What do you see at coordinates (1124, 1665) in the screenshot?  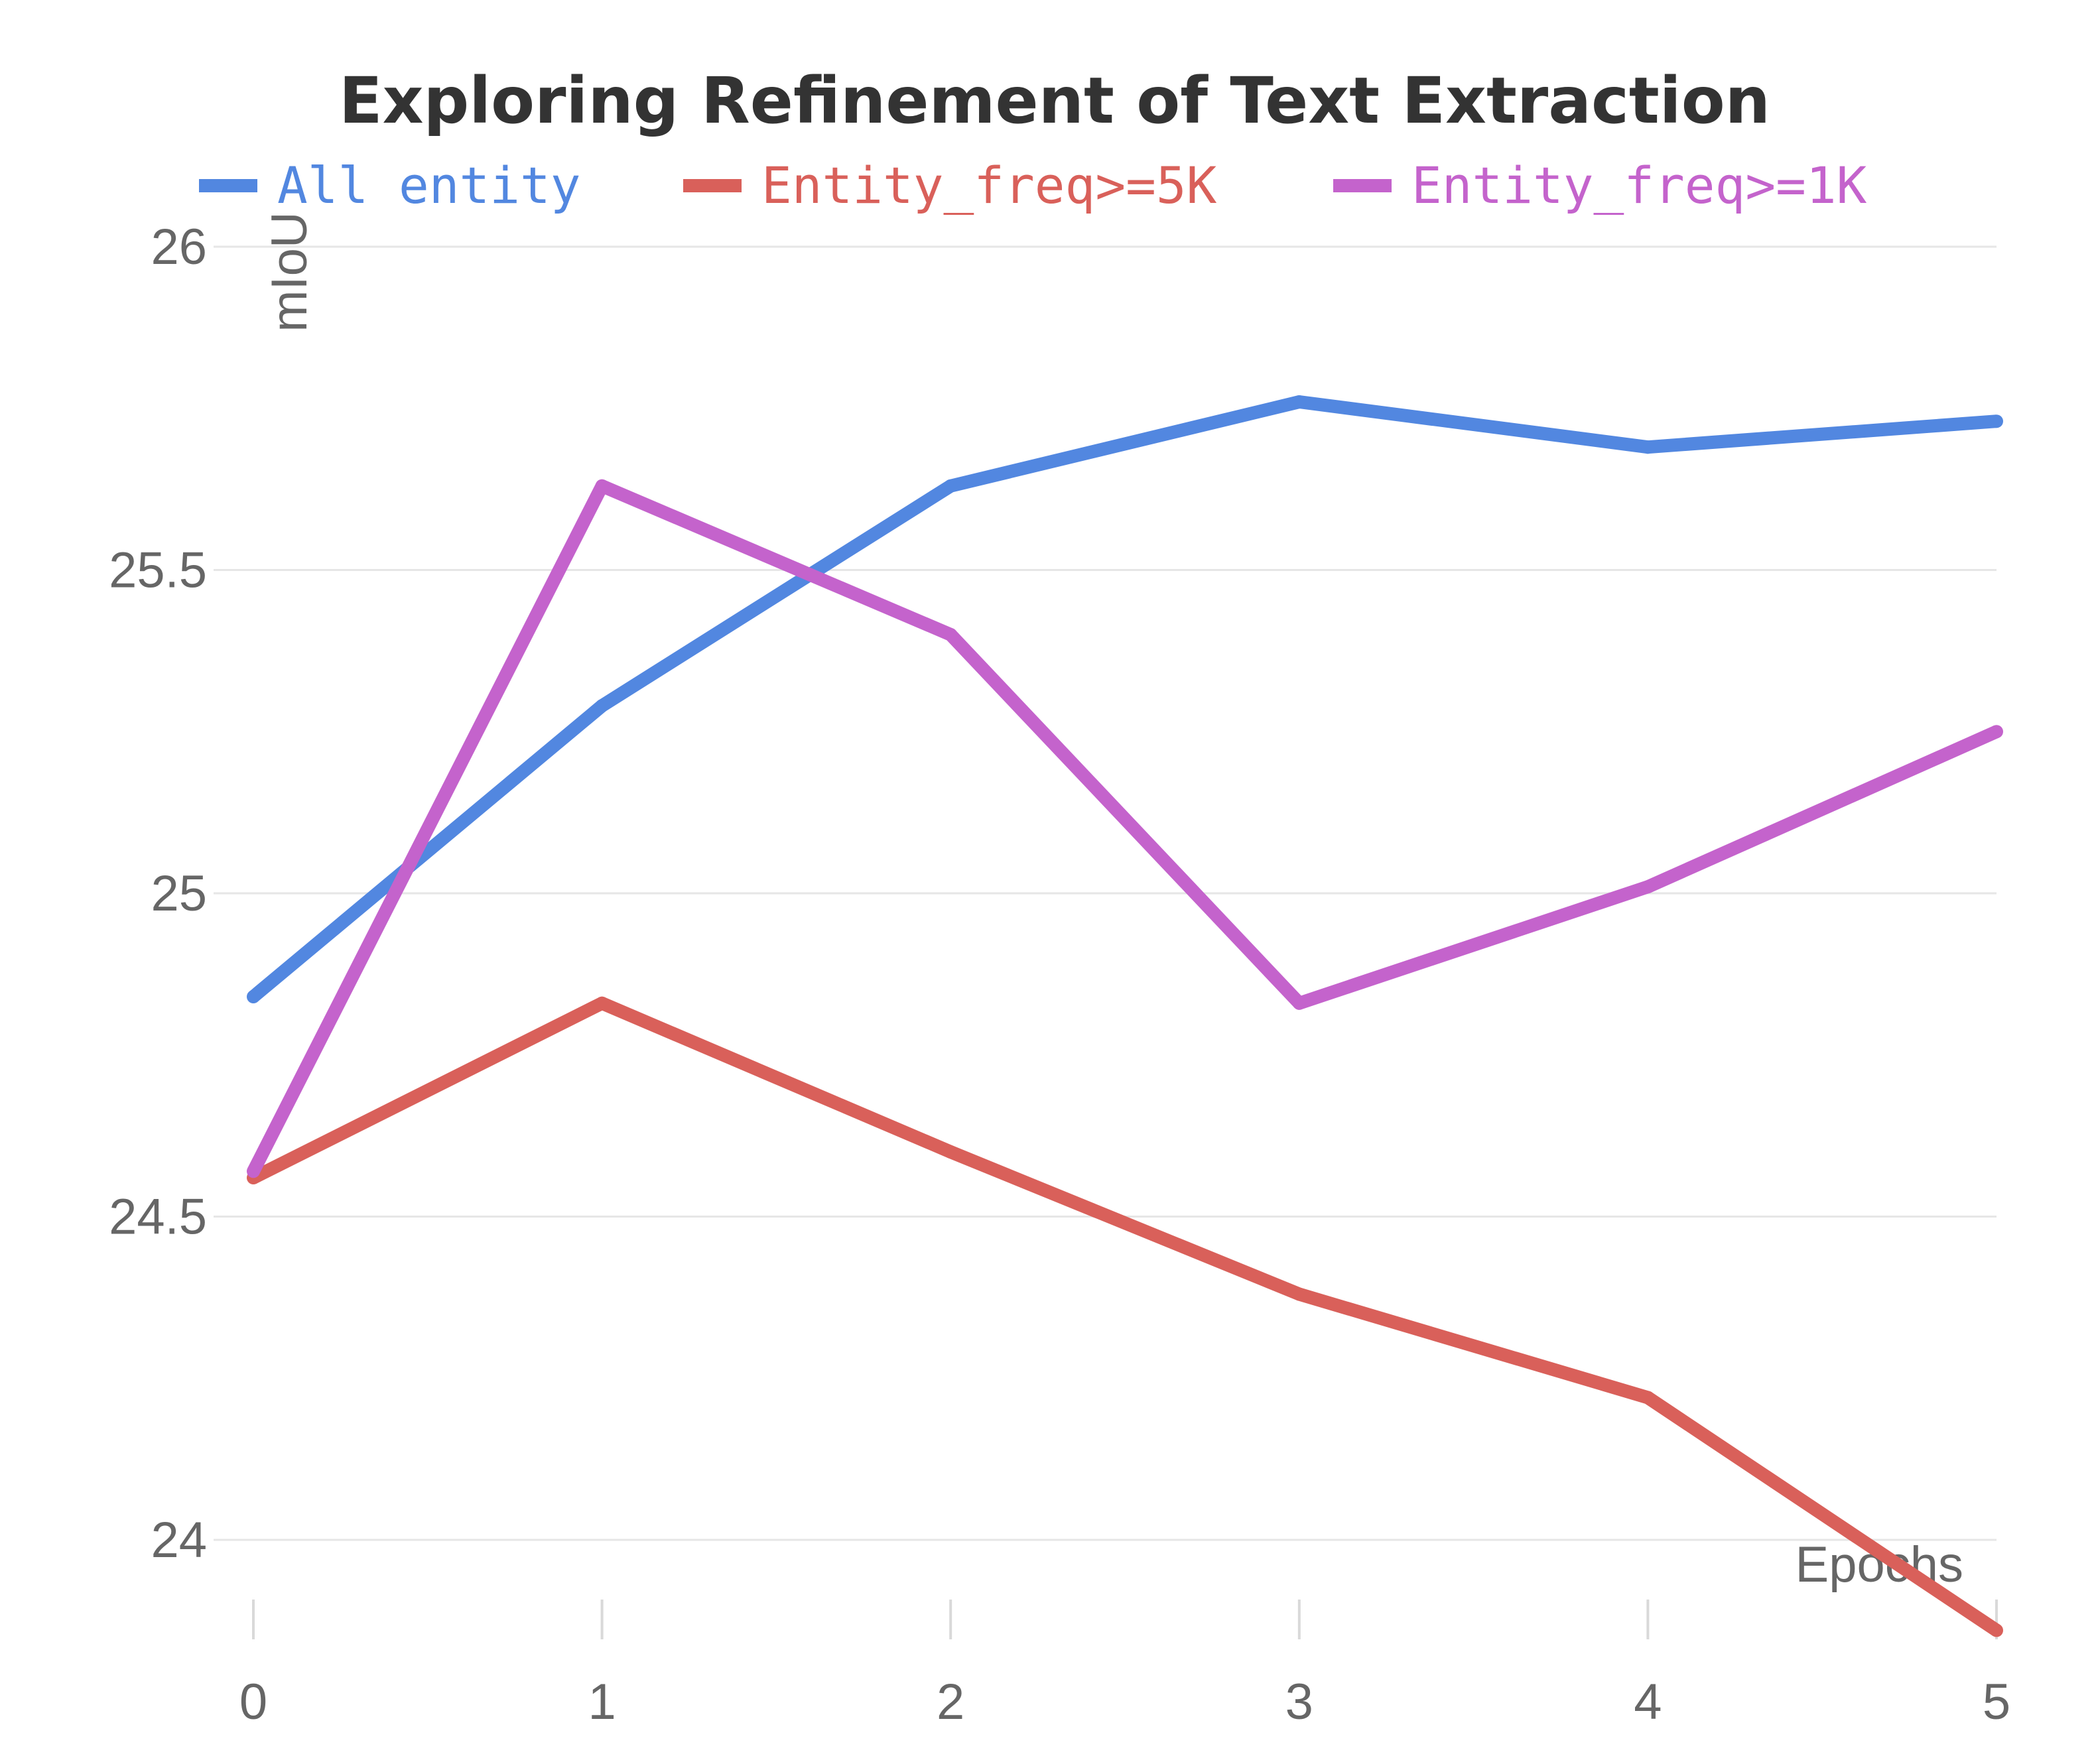 I see `x-axis: 0 1 2 3 4 5` at bounding box center [1124, 1665].